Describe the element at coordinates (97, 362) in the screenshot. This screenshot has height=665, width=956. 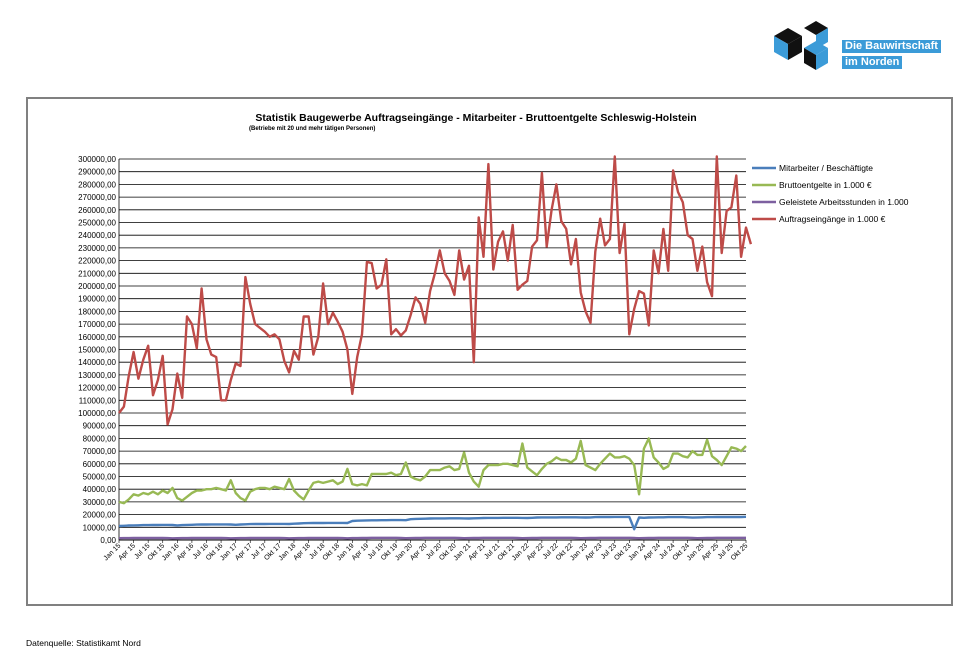
I see `y-tick-label: 140000,00` at that location.